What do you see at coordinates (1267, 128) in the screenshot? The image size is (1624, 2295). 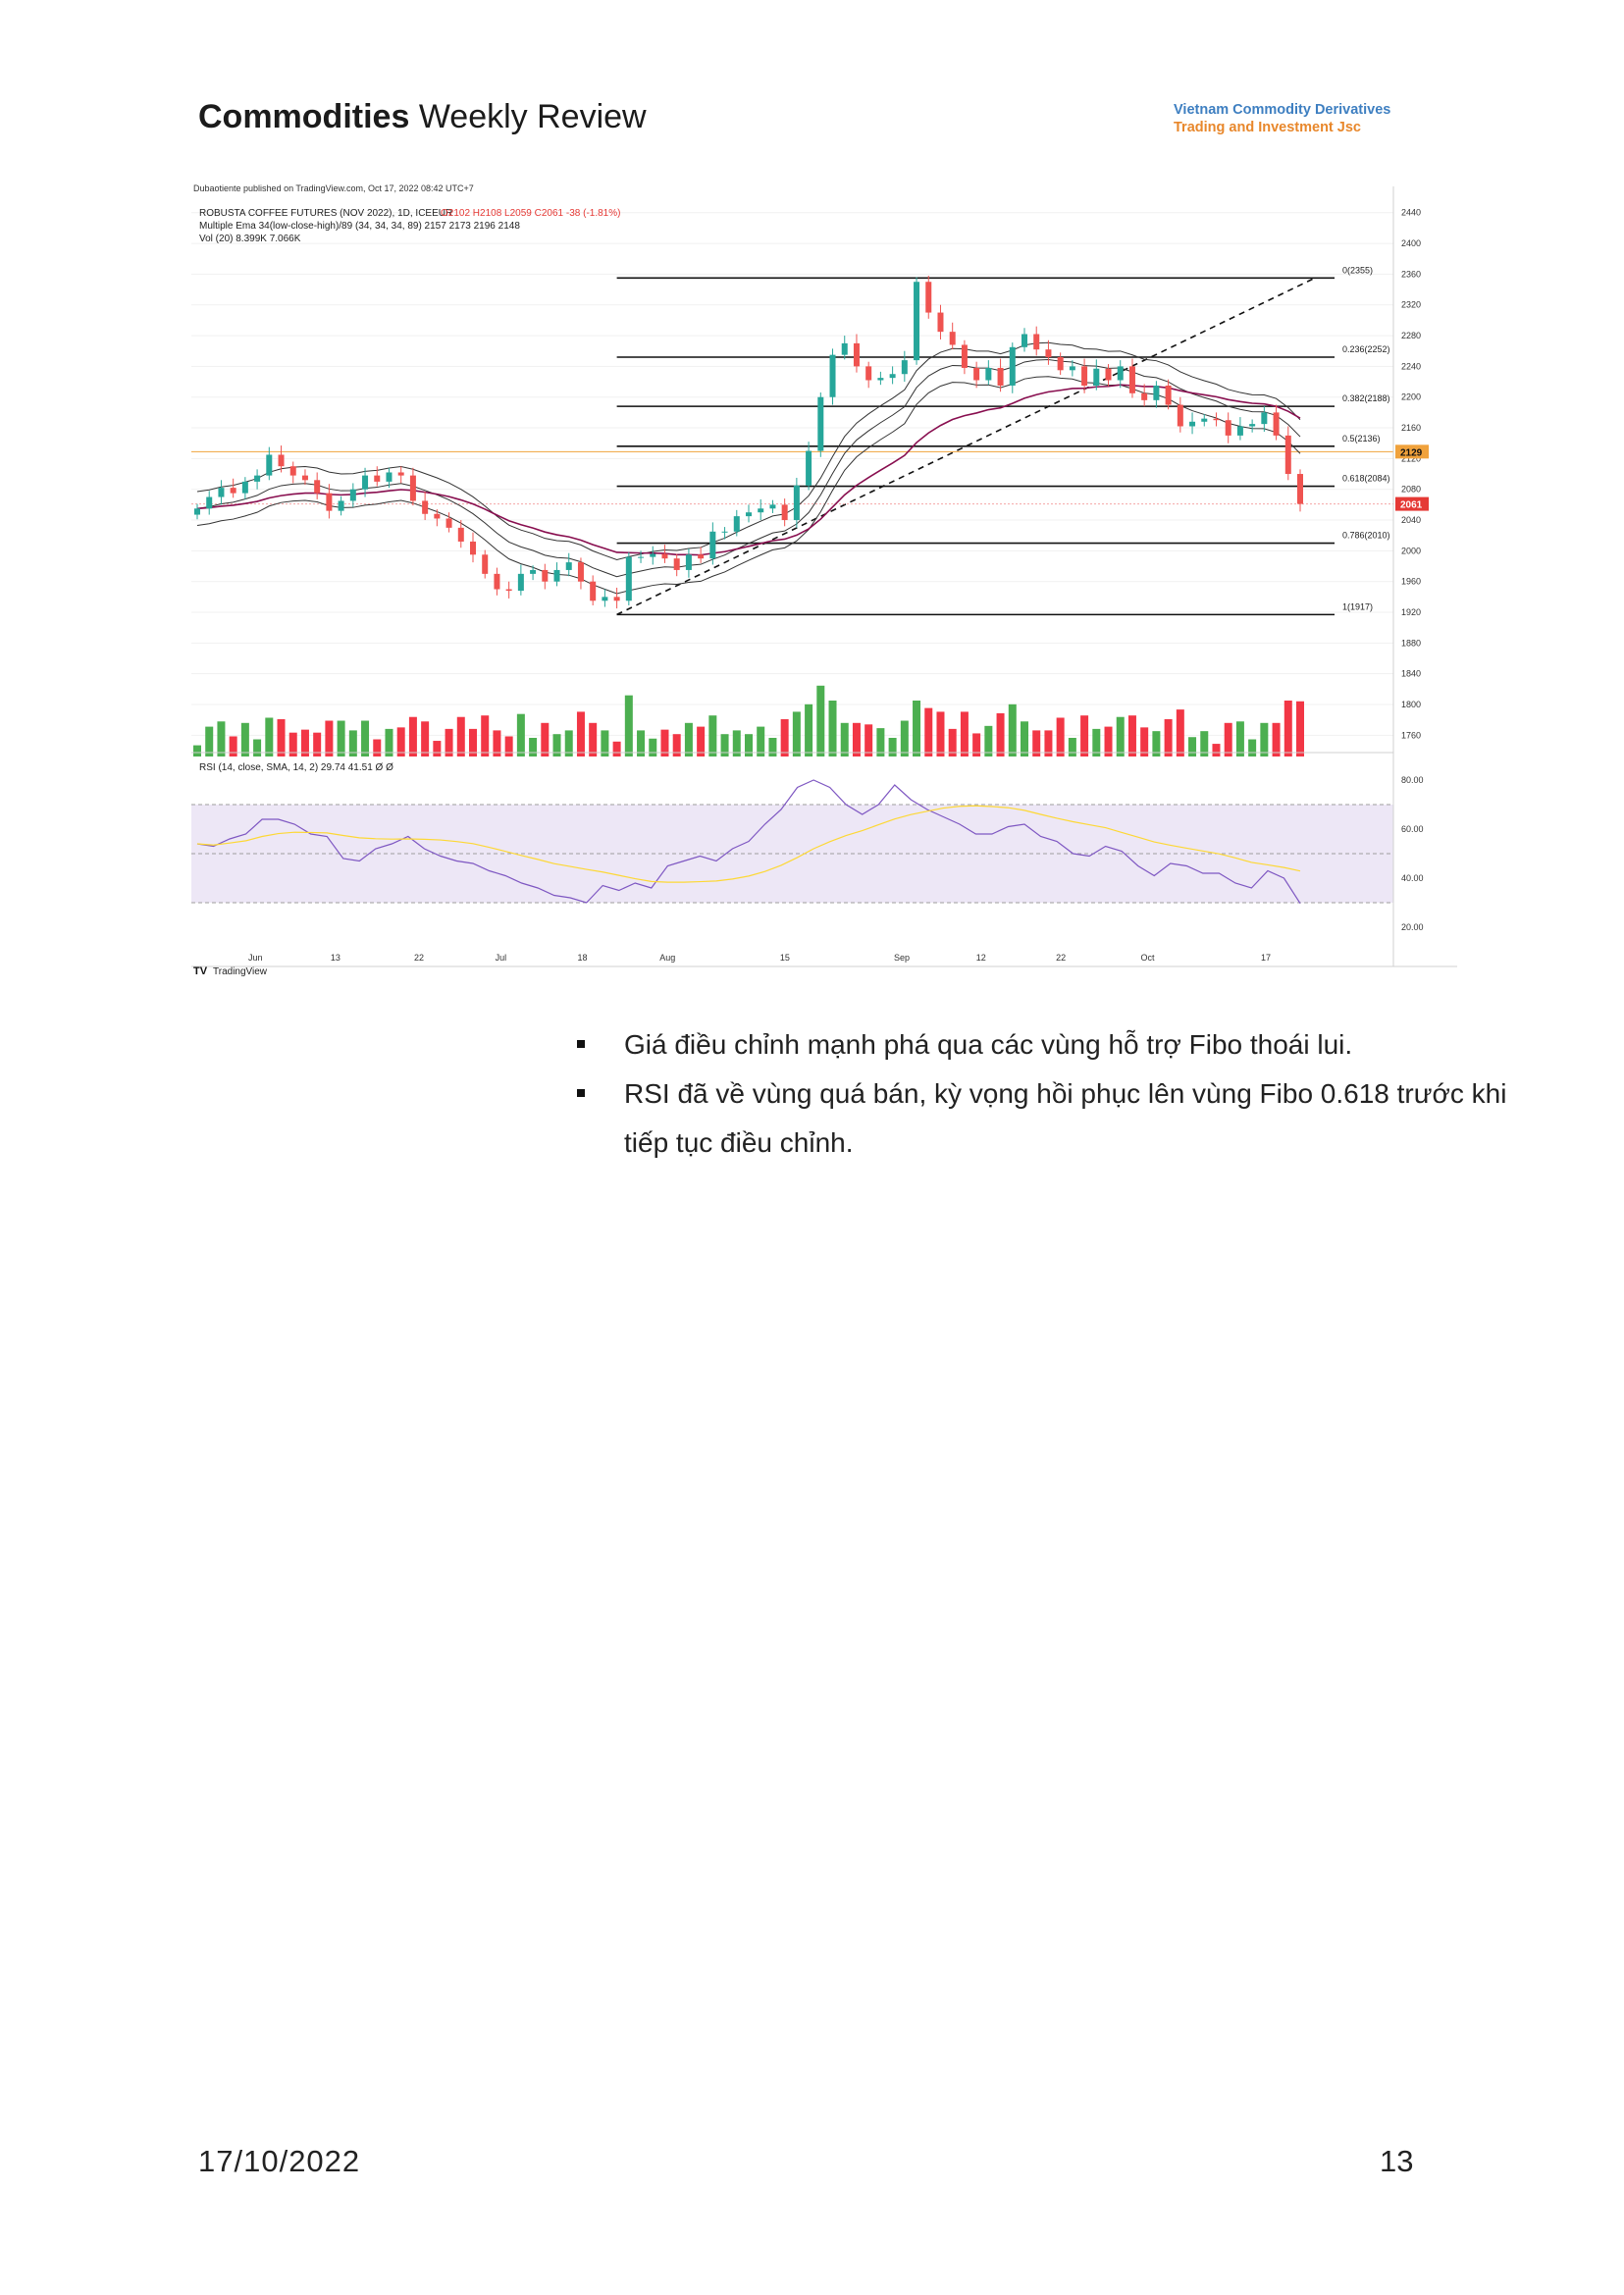 I see `company-line2: Trading and Investment Jsc` at bounding box center [1267, 128].